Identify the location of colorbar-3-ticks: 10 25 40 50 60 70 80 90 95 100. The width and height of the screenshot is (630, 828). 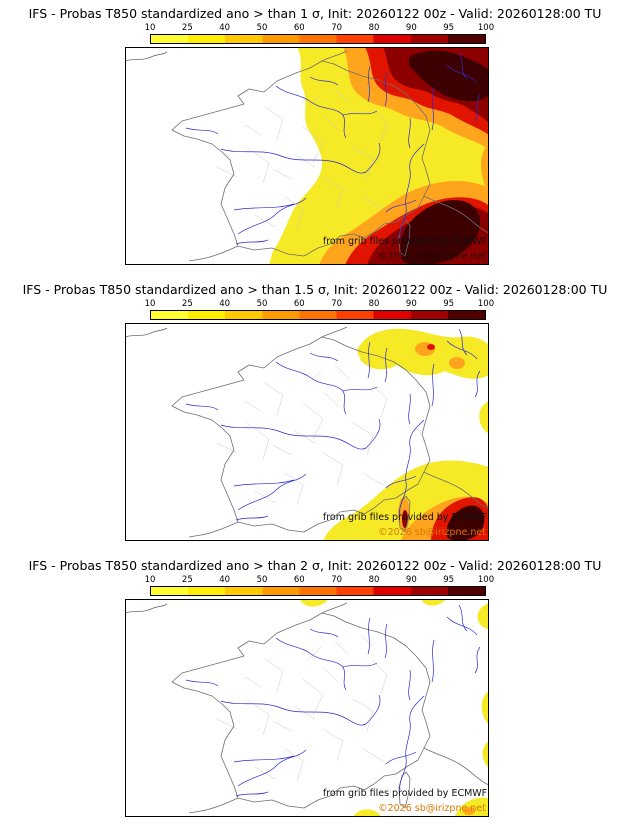
(320, 580).